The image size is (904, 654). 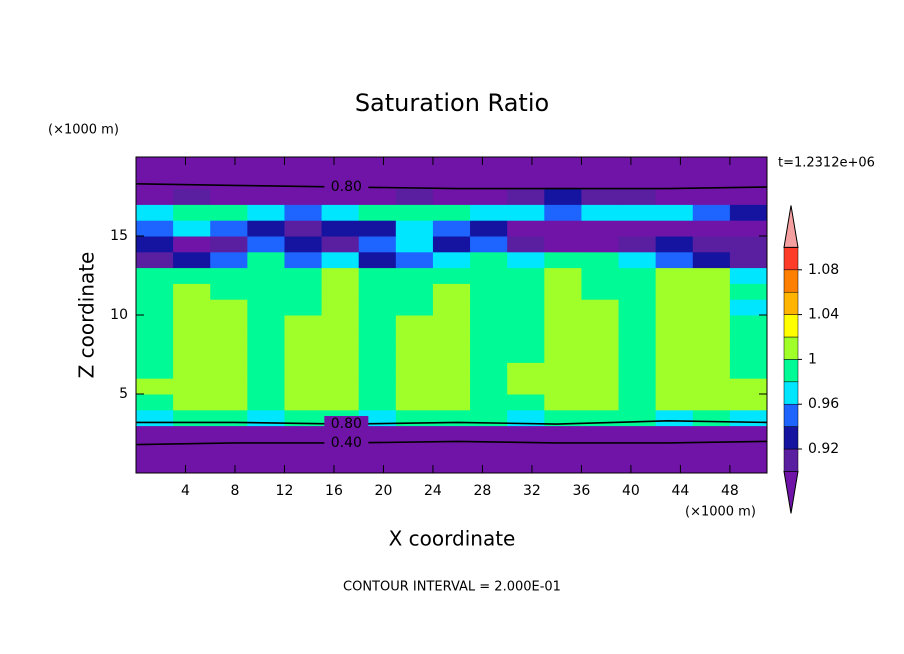 I want to click on x-tick-label: 44, so click(x=680, y=491).